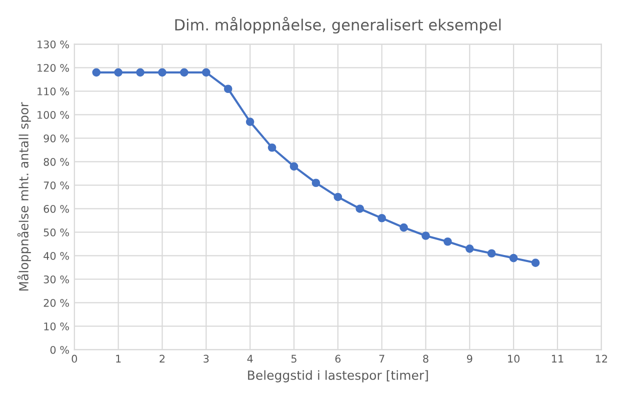  What do you see at coordinates (24, 196) in the screenshot?
I see `y-axis-title: Måloppnåelse mht. antall spor` at bounding box center [24, 196].